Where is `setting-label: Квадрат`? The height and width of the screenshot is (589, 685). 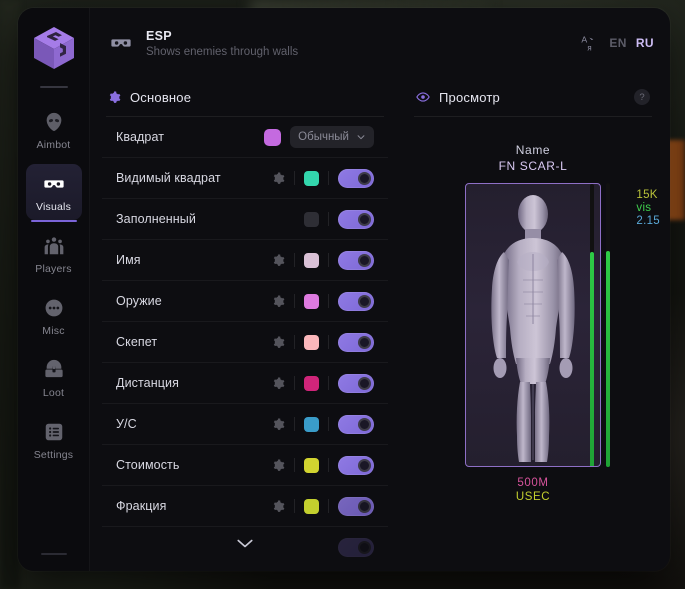 setting-label: Квадрат is located at coordinates (140, 137).